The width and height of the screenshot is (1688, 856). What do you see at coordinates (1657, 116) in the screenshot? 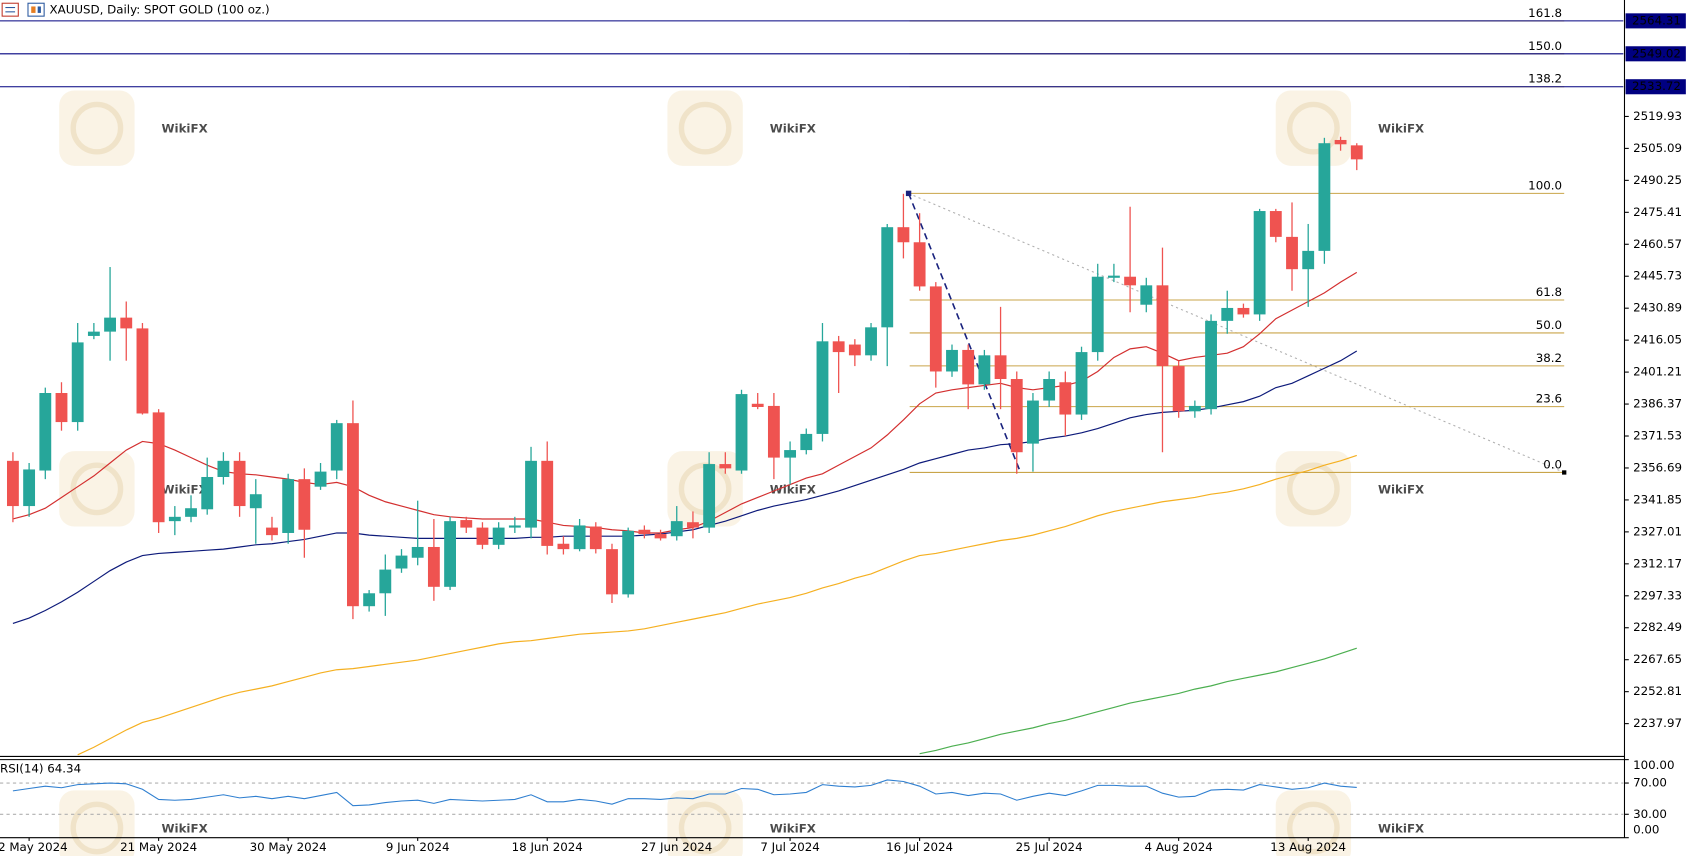
I see `y-tick-label: 2519.93` at bounding box center [1657, 116].